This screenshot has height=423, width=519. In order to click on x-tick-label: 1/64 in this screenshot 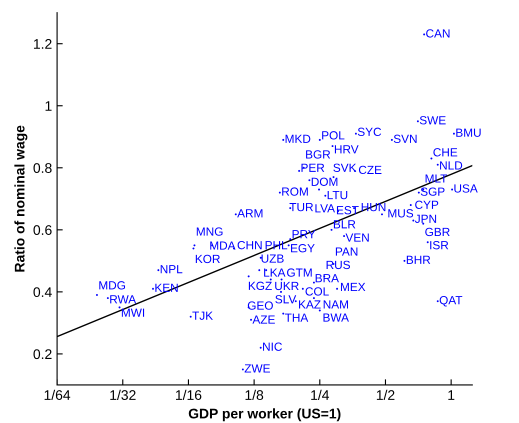, I will do `click(57, 395)`.